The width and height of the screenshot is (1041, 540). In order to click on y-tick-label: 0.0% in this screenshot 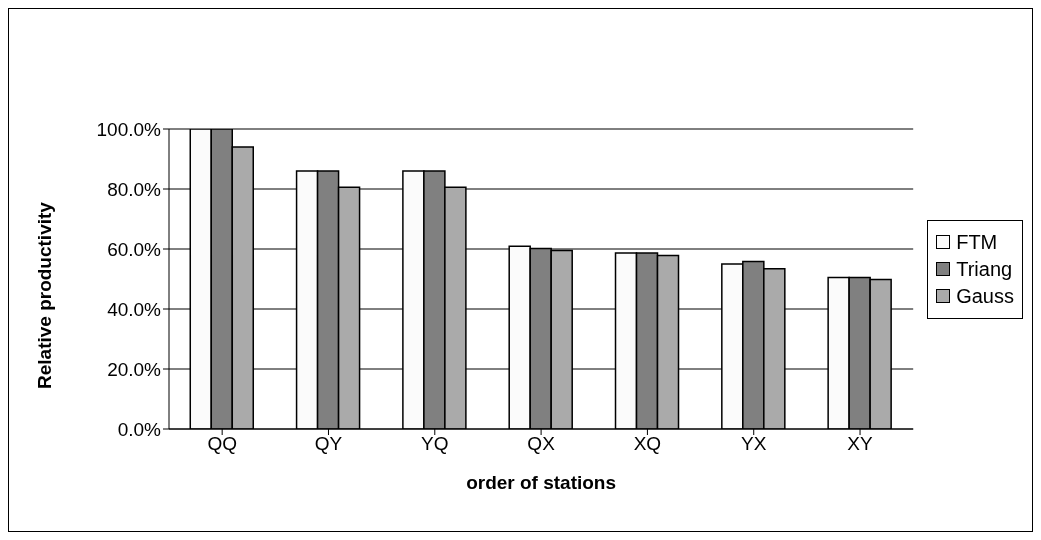, I will do `click(139, 429)`.